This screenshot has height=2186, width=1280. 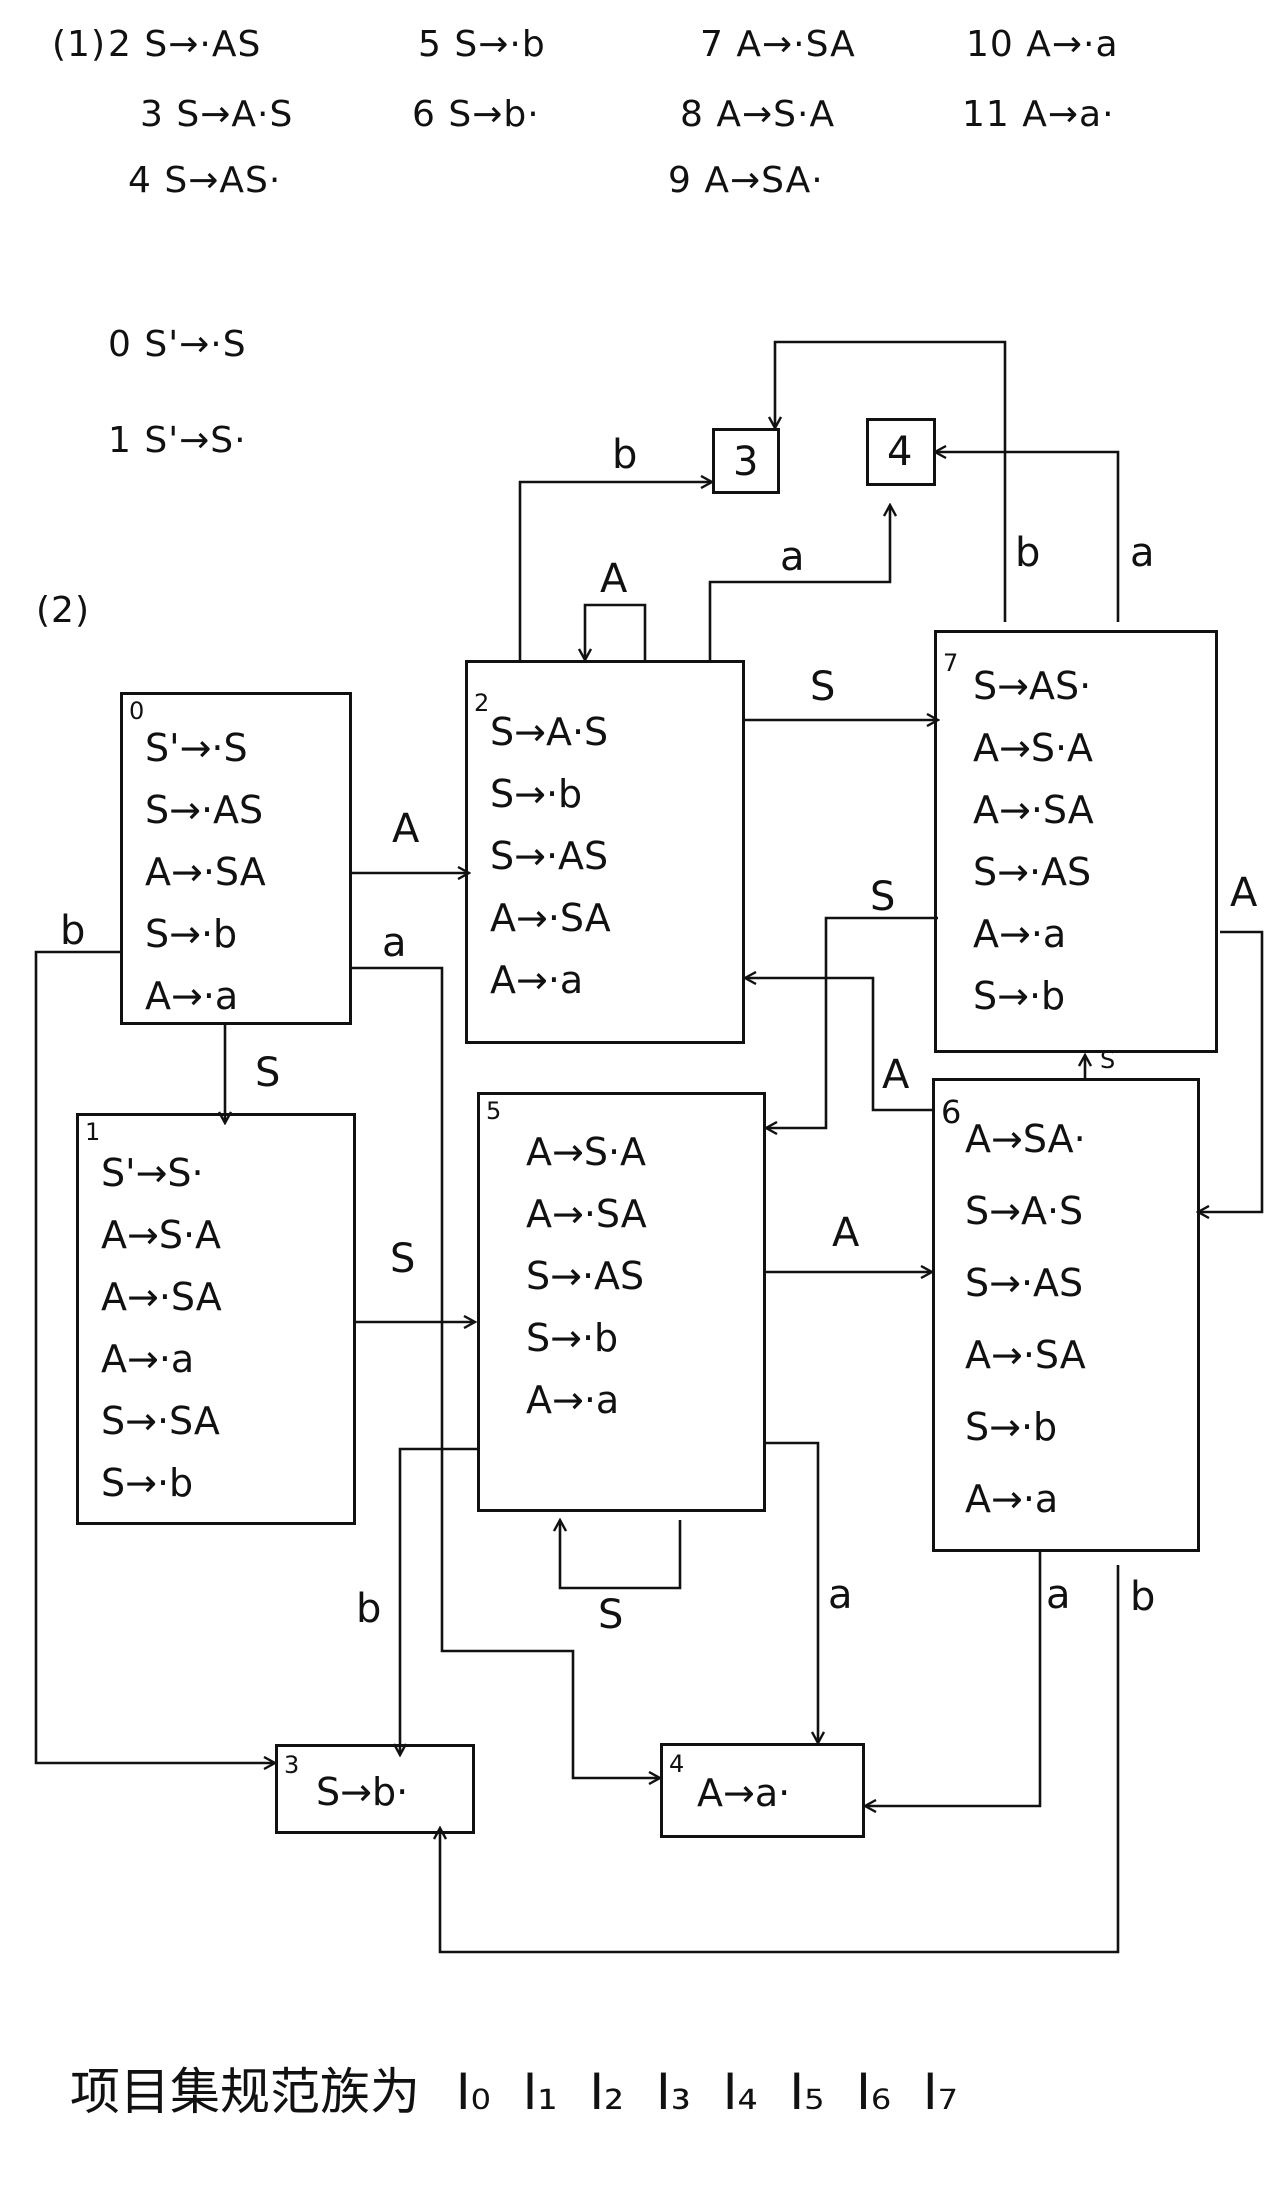 I want to click on footer-caption: 项目集规范族为, so click(x=245, y=2092).